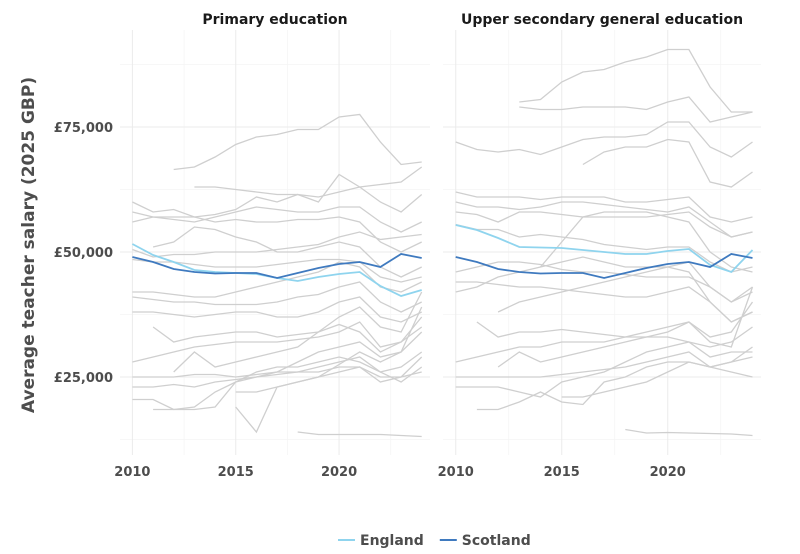 Image resolution: width=800 pixels, height=554 pixels. What do you see at coordinates (83, 253) in the screenshot?
I see `y-tick-label: £50,000` at bounding box center [83, 253].